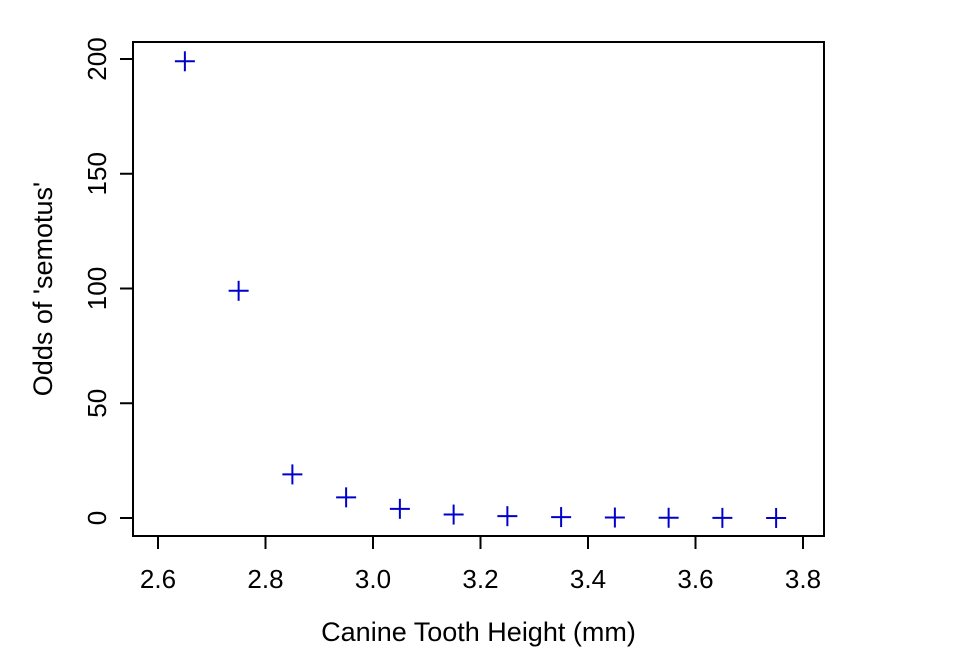 The width and height of the screenshot is (960, 672). I want to click on x-tick-label: 2.6, so click(158, 579).